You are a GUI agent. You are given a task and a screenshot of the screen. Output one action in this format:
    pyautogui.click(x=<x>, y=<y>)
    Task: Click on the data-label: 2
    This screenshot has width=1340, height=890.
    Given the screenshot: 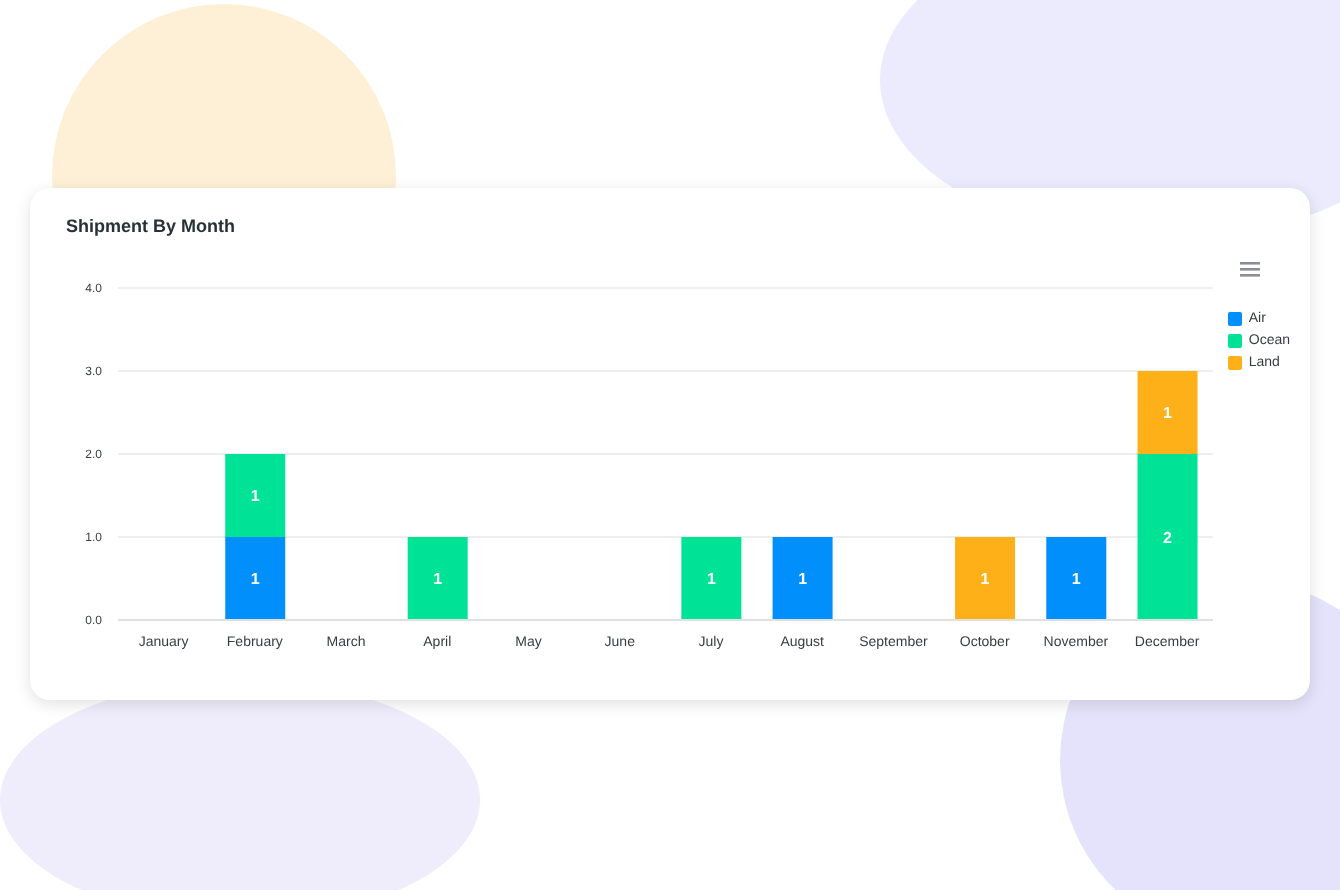 What is the action you would take?
    pyautogui.click(x=1168, y=537)
    